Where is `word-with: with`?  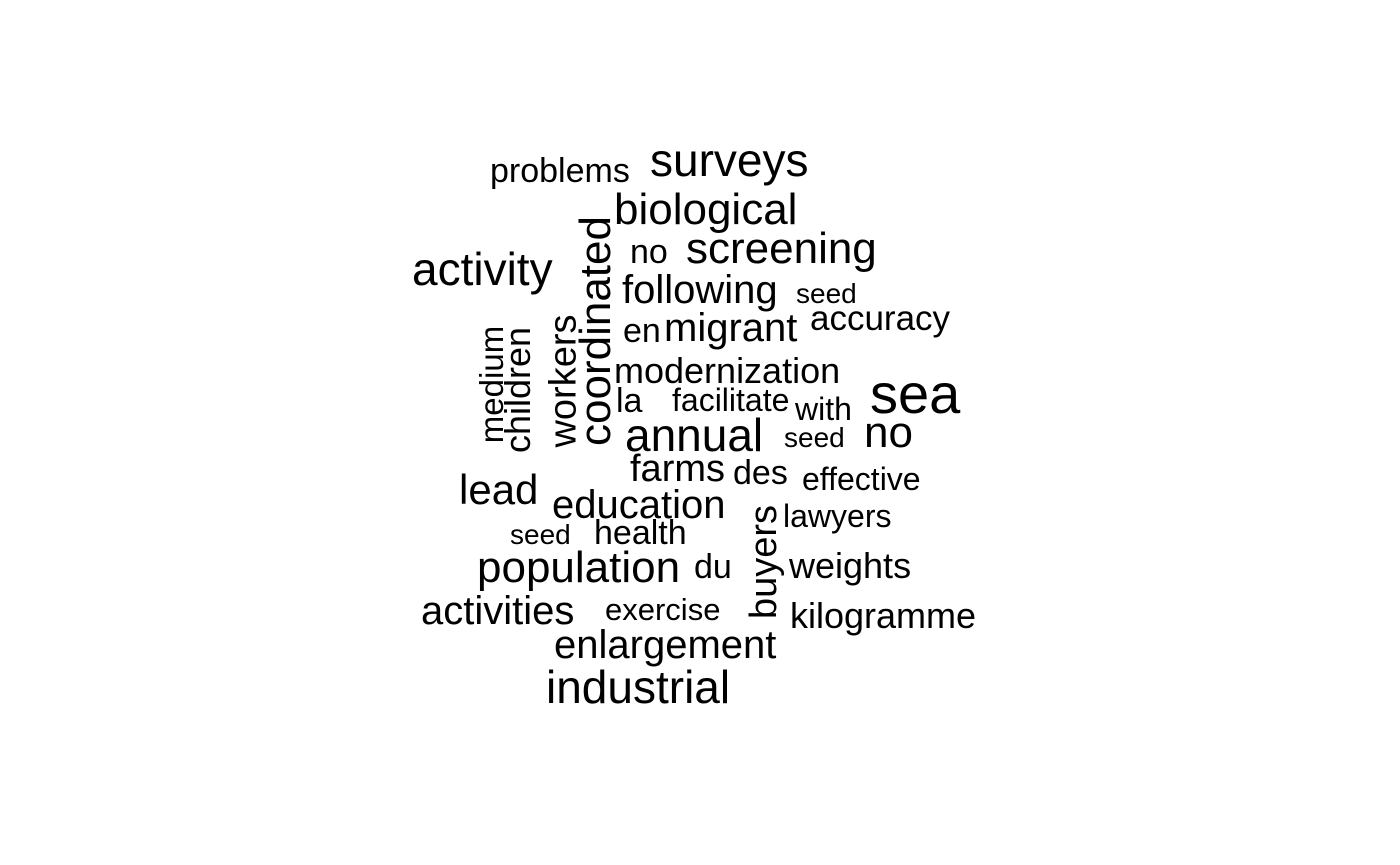 word-with: with is located at coordinates (823, 409).